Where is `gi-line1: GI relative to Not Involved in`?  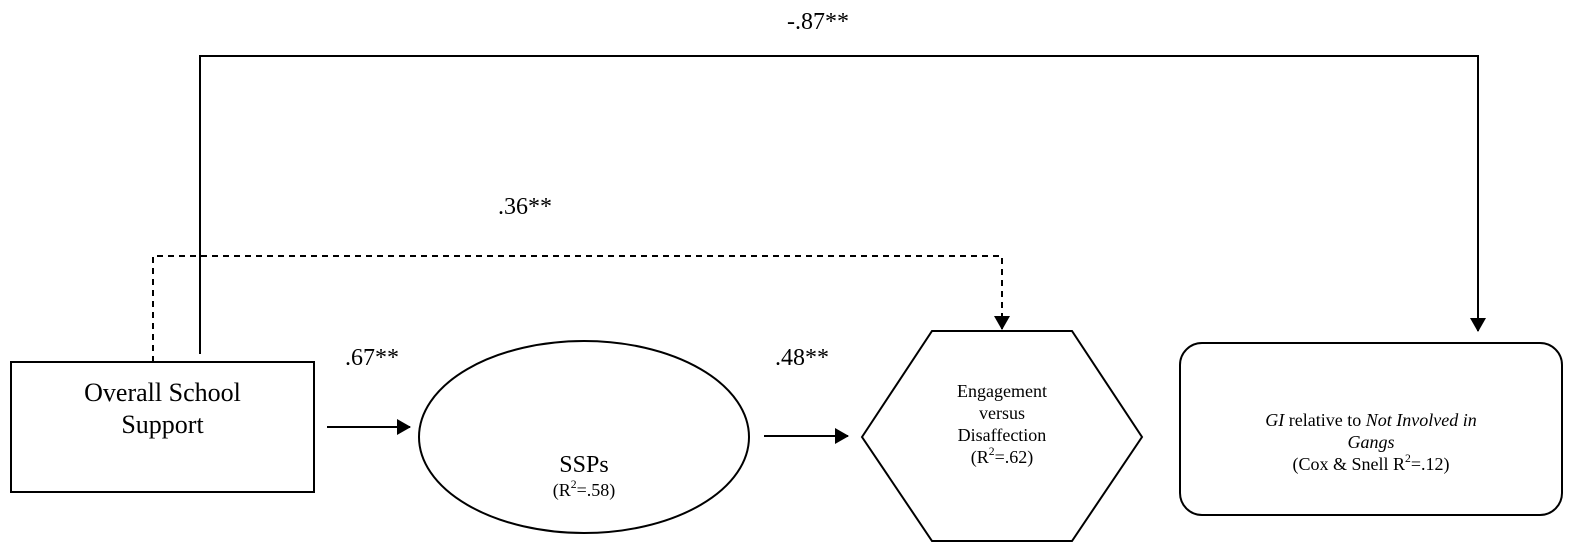 gi-line1: GI relative to Not Involved in is located at coordinates (1371, 420).